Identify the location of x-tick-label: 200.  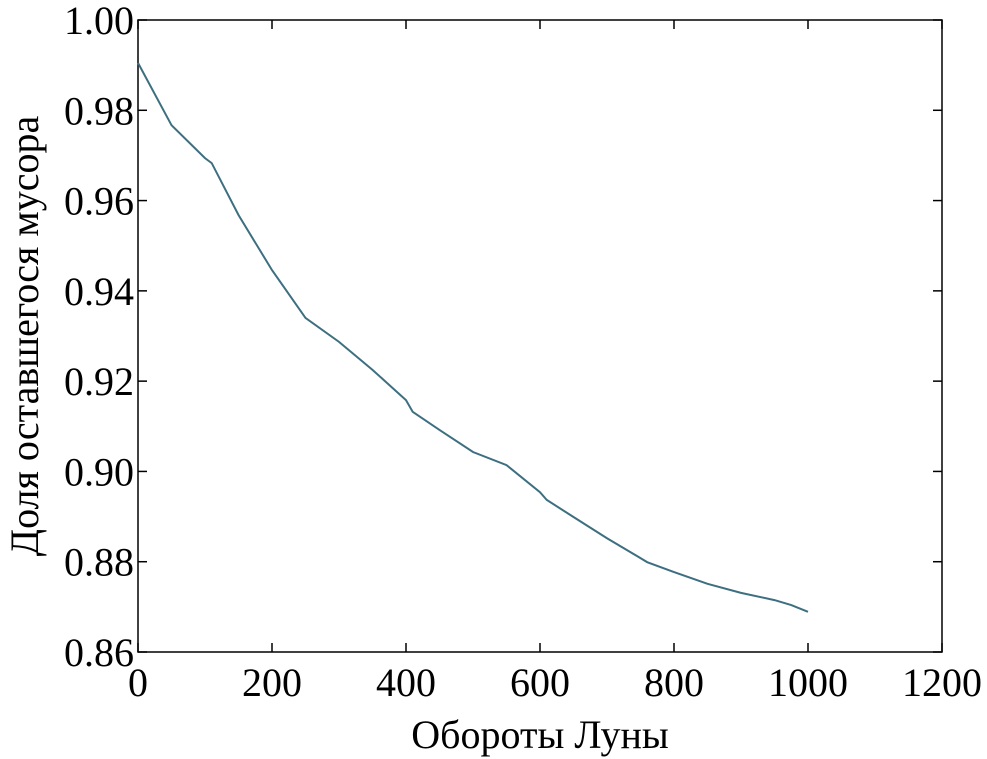
(272, 682).